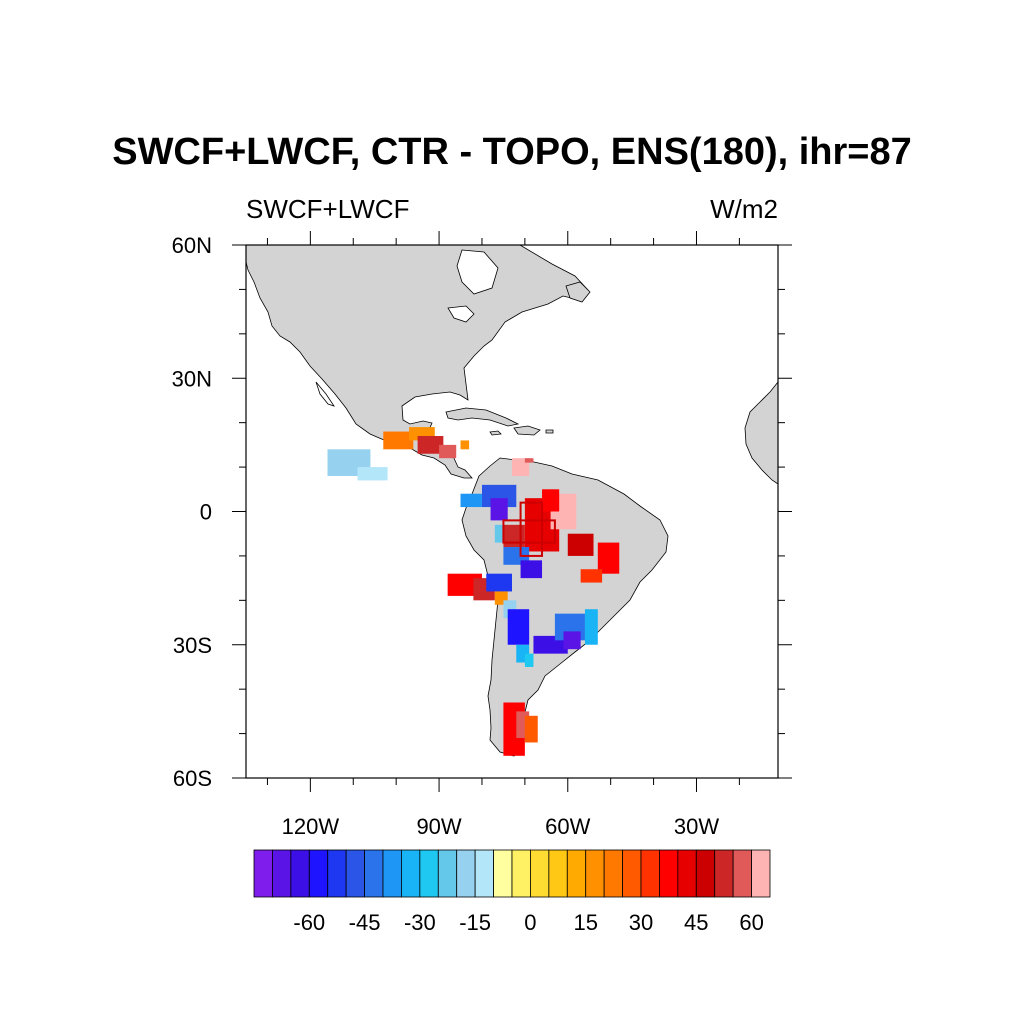 The image size is (1024, 1024). I want to click on colorbar, so click(512, 873).